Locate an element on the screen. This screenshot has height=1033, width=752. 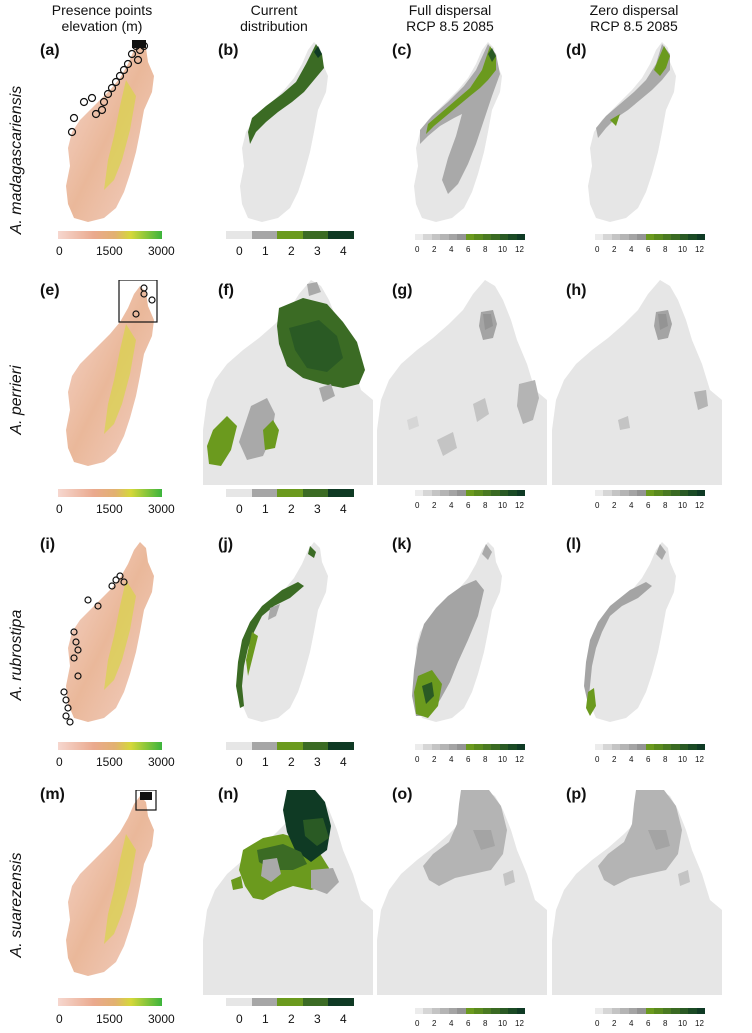
elevation-map-a is located at coordinates (110, 131).